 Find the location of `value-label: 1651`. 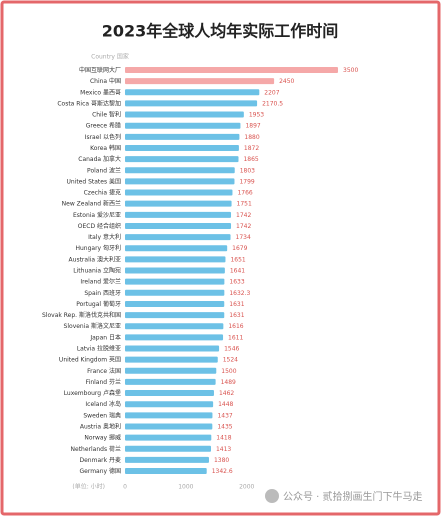

value-label: 1651 is located at coordinates (237, 259).